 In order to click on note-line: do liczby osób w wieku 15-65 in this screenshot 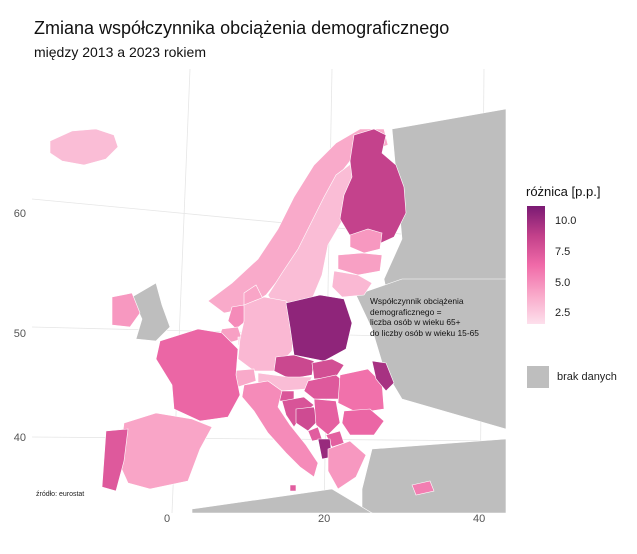, I will do `click(424, 332)`.